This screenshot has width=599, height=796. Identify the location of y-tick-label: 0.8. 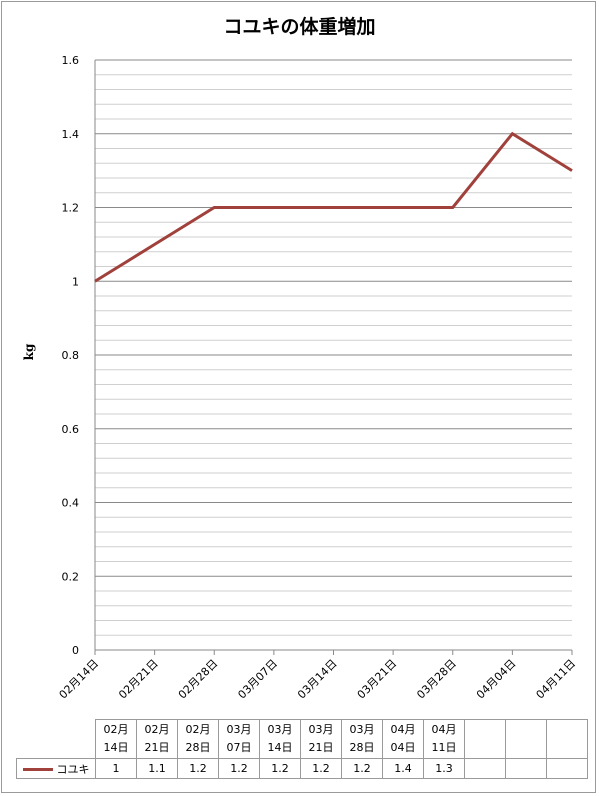
(71, 355).